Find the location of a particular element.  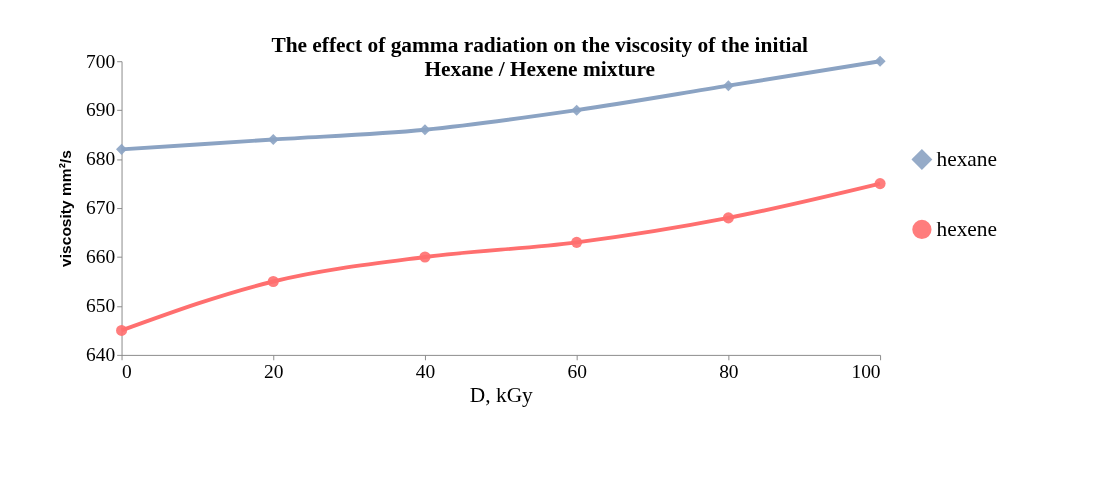

y-tick-label: 680 is located at coordinates (101, 159).